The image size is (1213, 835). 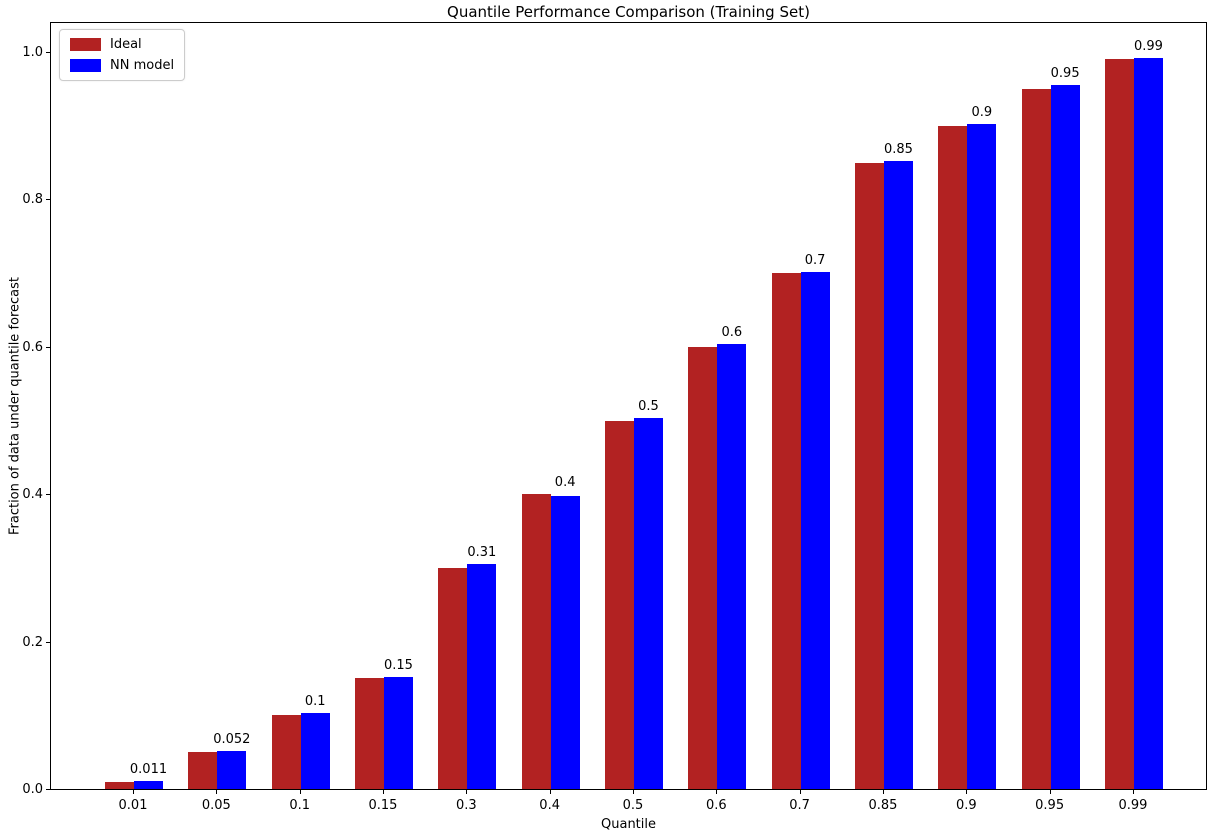 I want to click on bar-value-label: 0.31, so click(x=482, y=553).